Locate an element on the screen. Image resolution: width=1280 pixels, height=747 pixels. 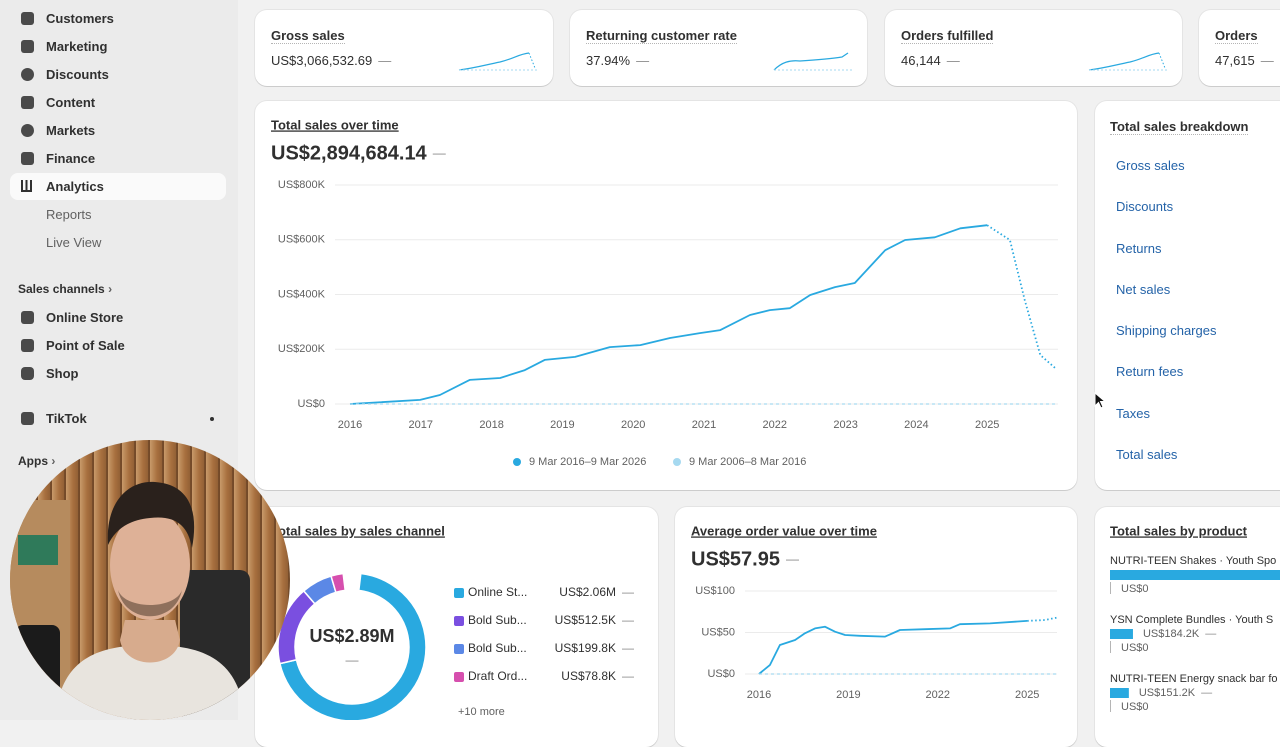
breakdown-item: Total sales is located at coordinates (1147, 454).